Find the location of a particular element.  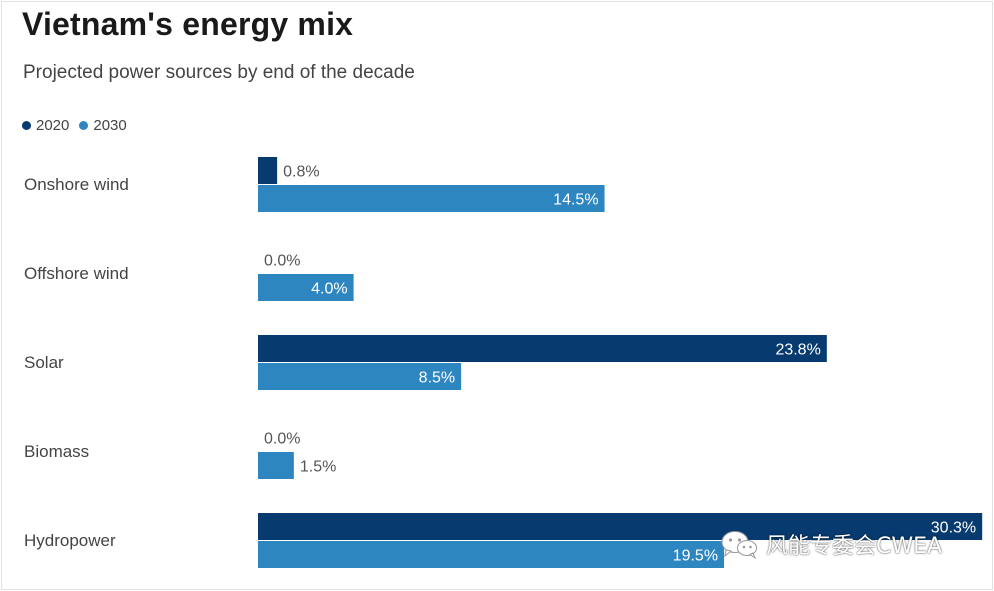

data-label-onshore-wind-2020: 0.8% is located at coordinates (301, 172).